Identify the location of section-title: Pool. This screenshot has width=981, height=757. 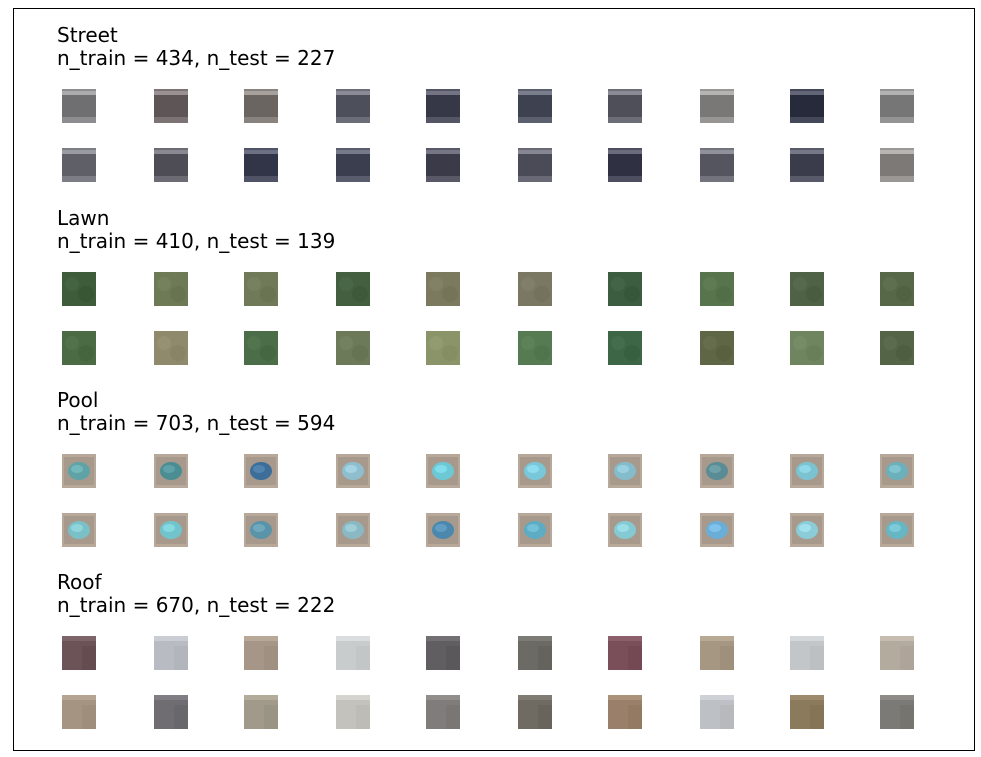
(78, 400).